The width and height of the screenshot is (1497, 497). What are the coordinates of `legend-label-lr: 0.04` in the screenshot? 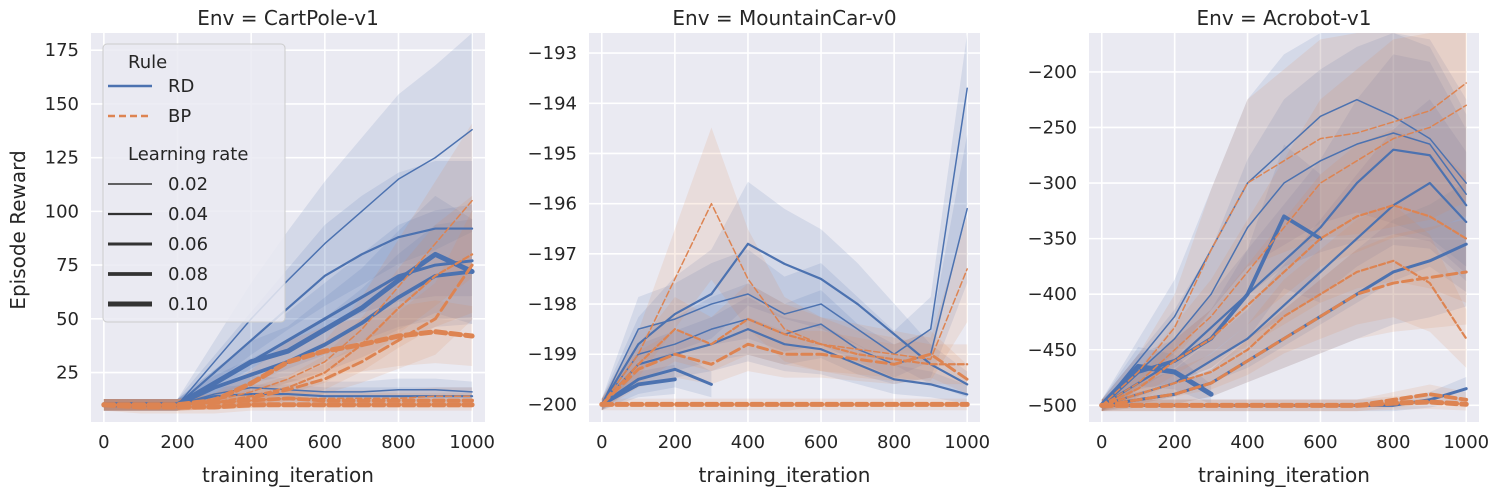 It's located at (188, 214).